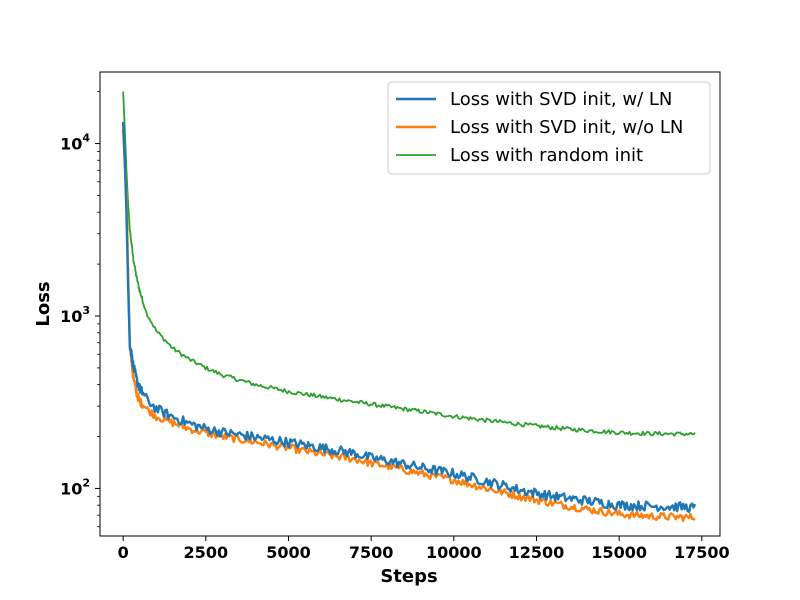 The width and height of the screenshot is (800, 600). Describe the element at coordinates (371, 552) in the screenshot. I see `x-tick-label: 7500` at that location.